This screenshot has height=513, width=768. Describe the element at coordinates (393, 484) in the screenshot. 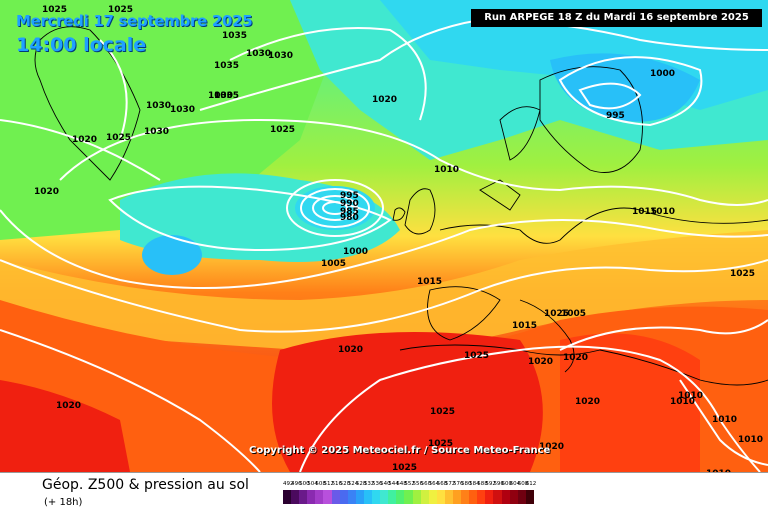

I see `scale-tick: 544` at that location.